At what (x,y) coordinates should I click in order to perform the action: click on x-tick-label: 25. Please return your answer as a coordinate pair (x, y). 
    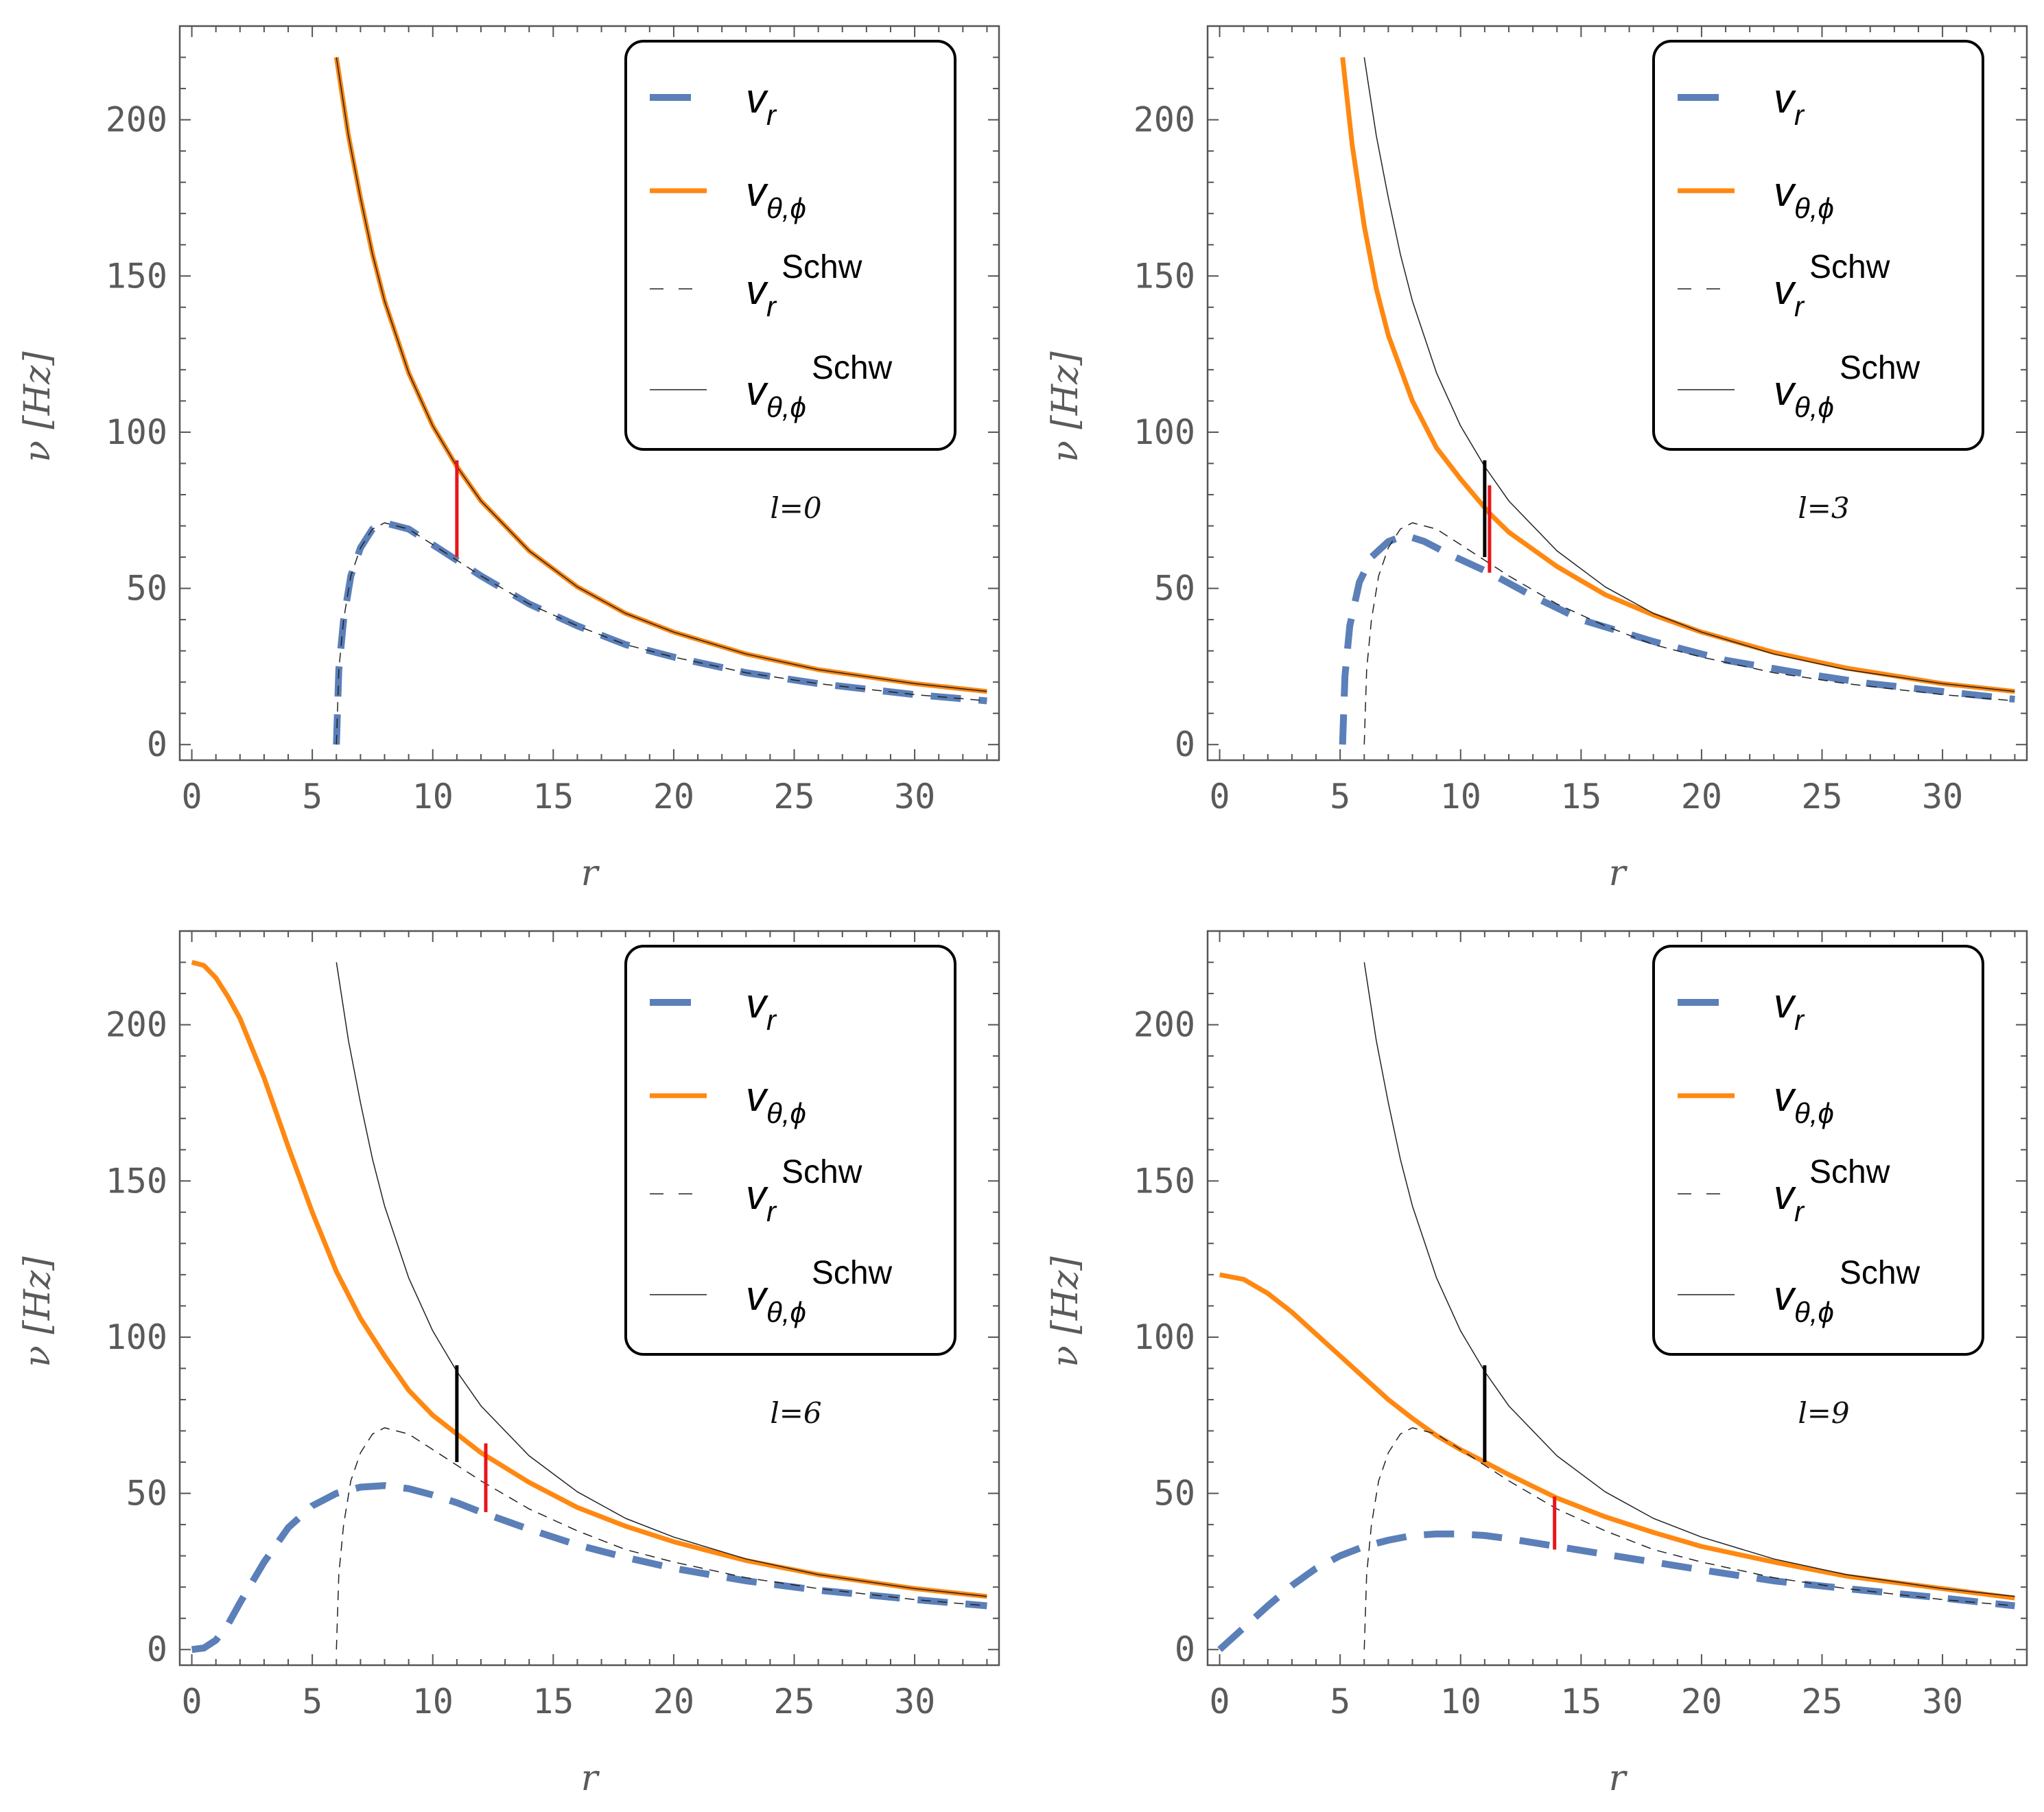
    Looking at the image, I should click on (793, 1701).